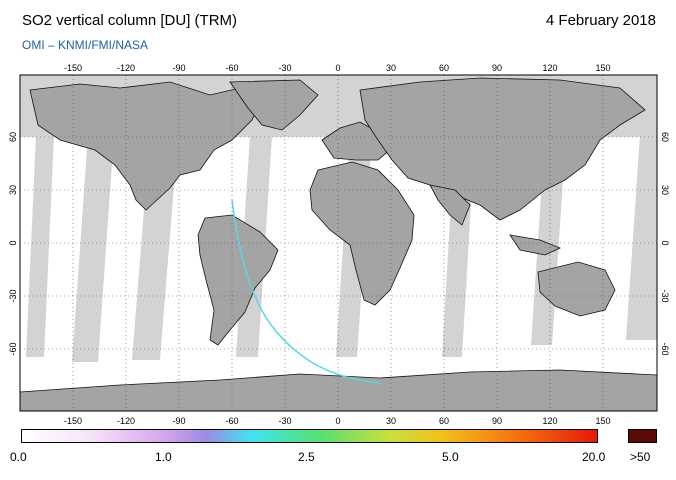 The height and width of the screenshot is (480, 676). I want to click on lon-tick-top: 0, so click(338, 68).